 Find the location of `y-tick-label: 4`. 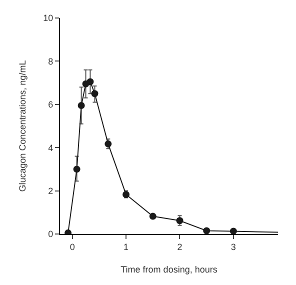

y-tick-label: 4 is located at coordinates (51, 147).